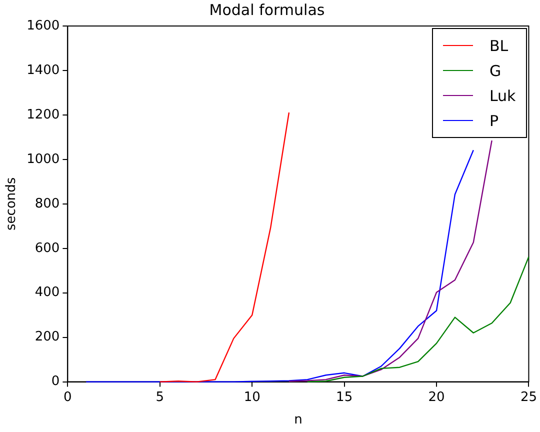 The height and width of the screenshot is (432, 540). Describe the element at coordinates (47, 337) in the screenshot. I see `y-tick-label: 200` at that location.